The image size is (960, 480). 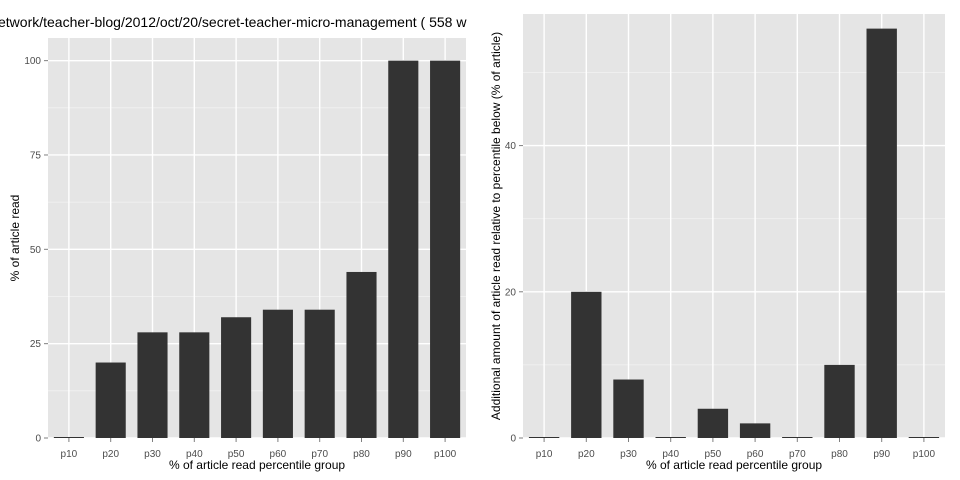 What do you see at coordinates (15, 238) in the screenshot?
I see `y-axis-label: % of article read` at bounding box center [15, 238].